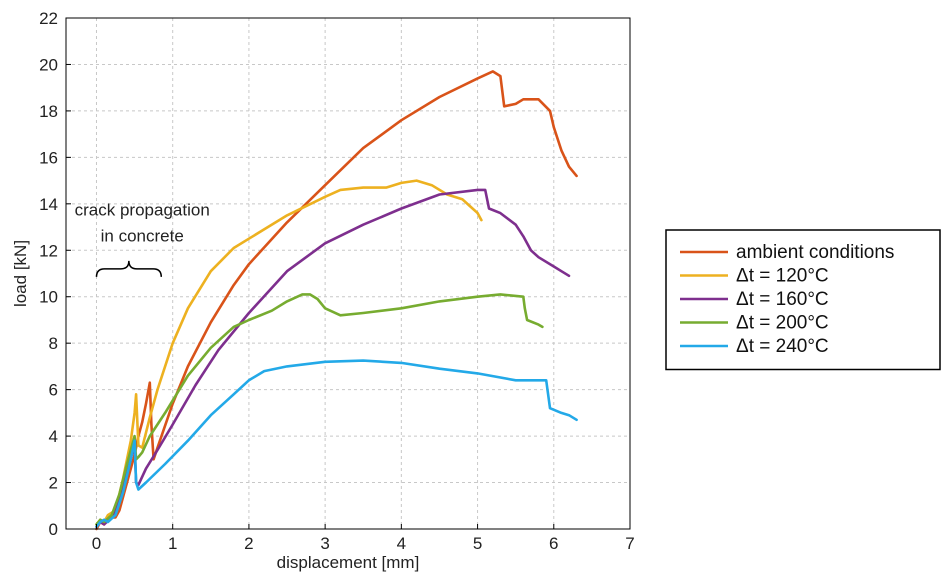  I want to click on x-tick-label: 1, so click(172, 543).